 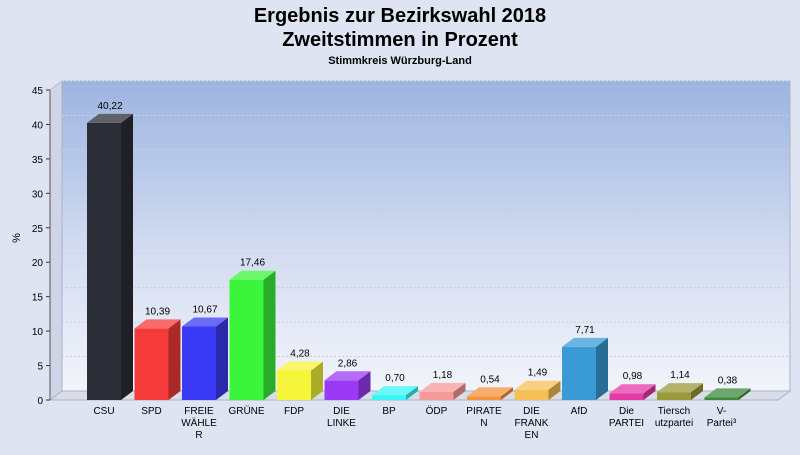 What do you see at coordinates (38, 298) in the screenshot?
I see `y-tick-label: 15` at bounding box center [38, 298].